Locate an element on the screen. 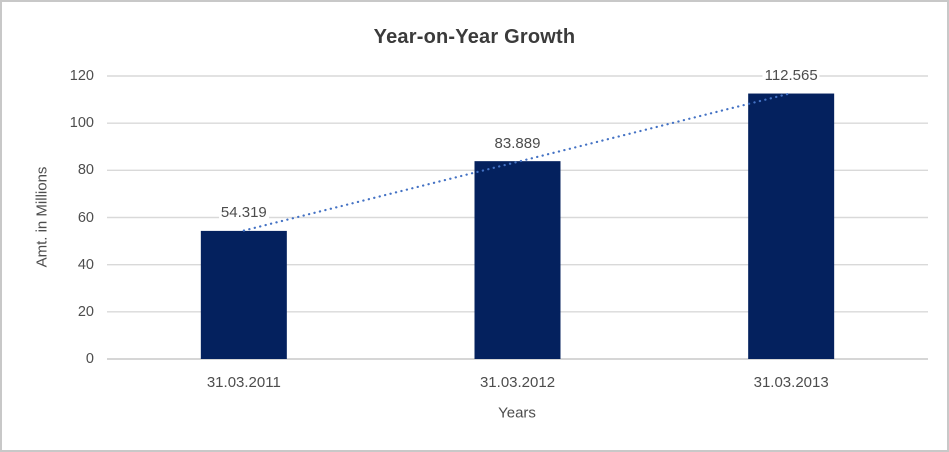  bar-31.03.2011 is located at coordinates (243, 294).